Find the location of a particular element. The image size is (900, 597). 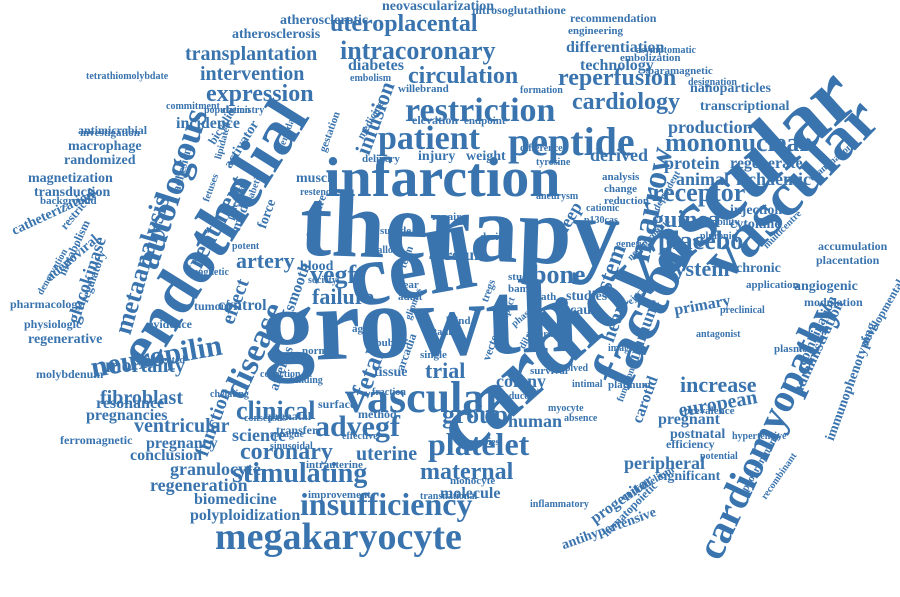

word: megakaryocyte is located at coordinates (338, 537).